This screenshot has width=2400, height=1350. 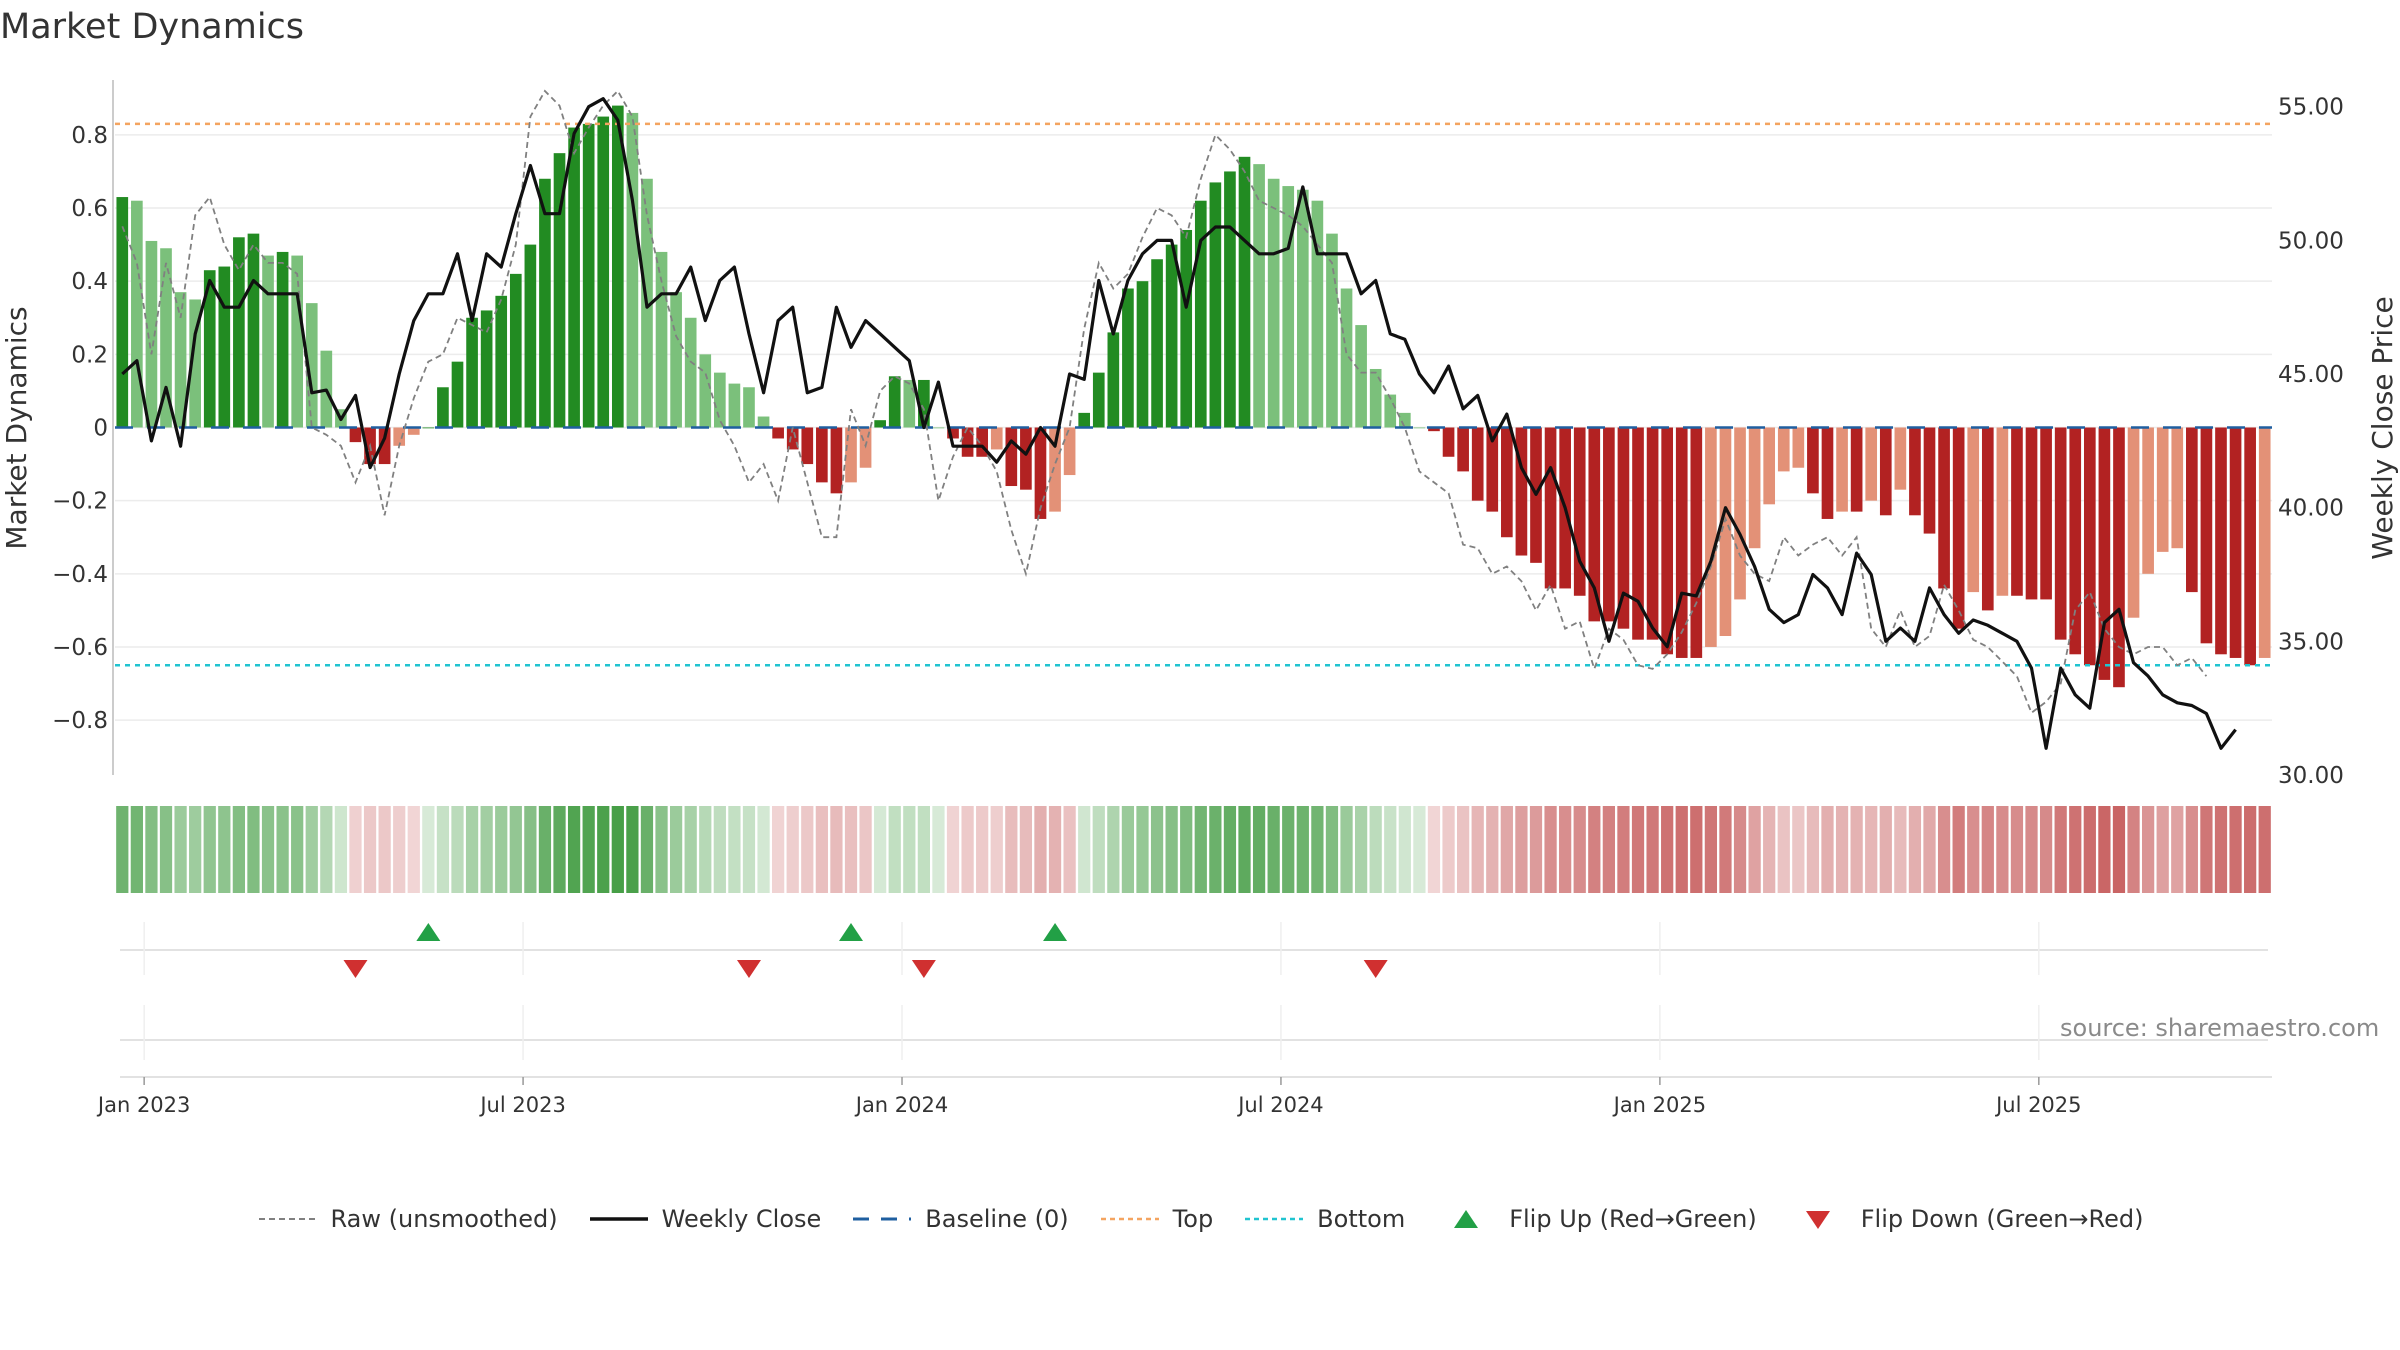 I want to click on legend-triangle-up, so click(x=1466, y=1219).